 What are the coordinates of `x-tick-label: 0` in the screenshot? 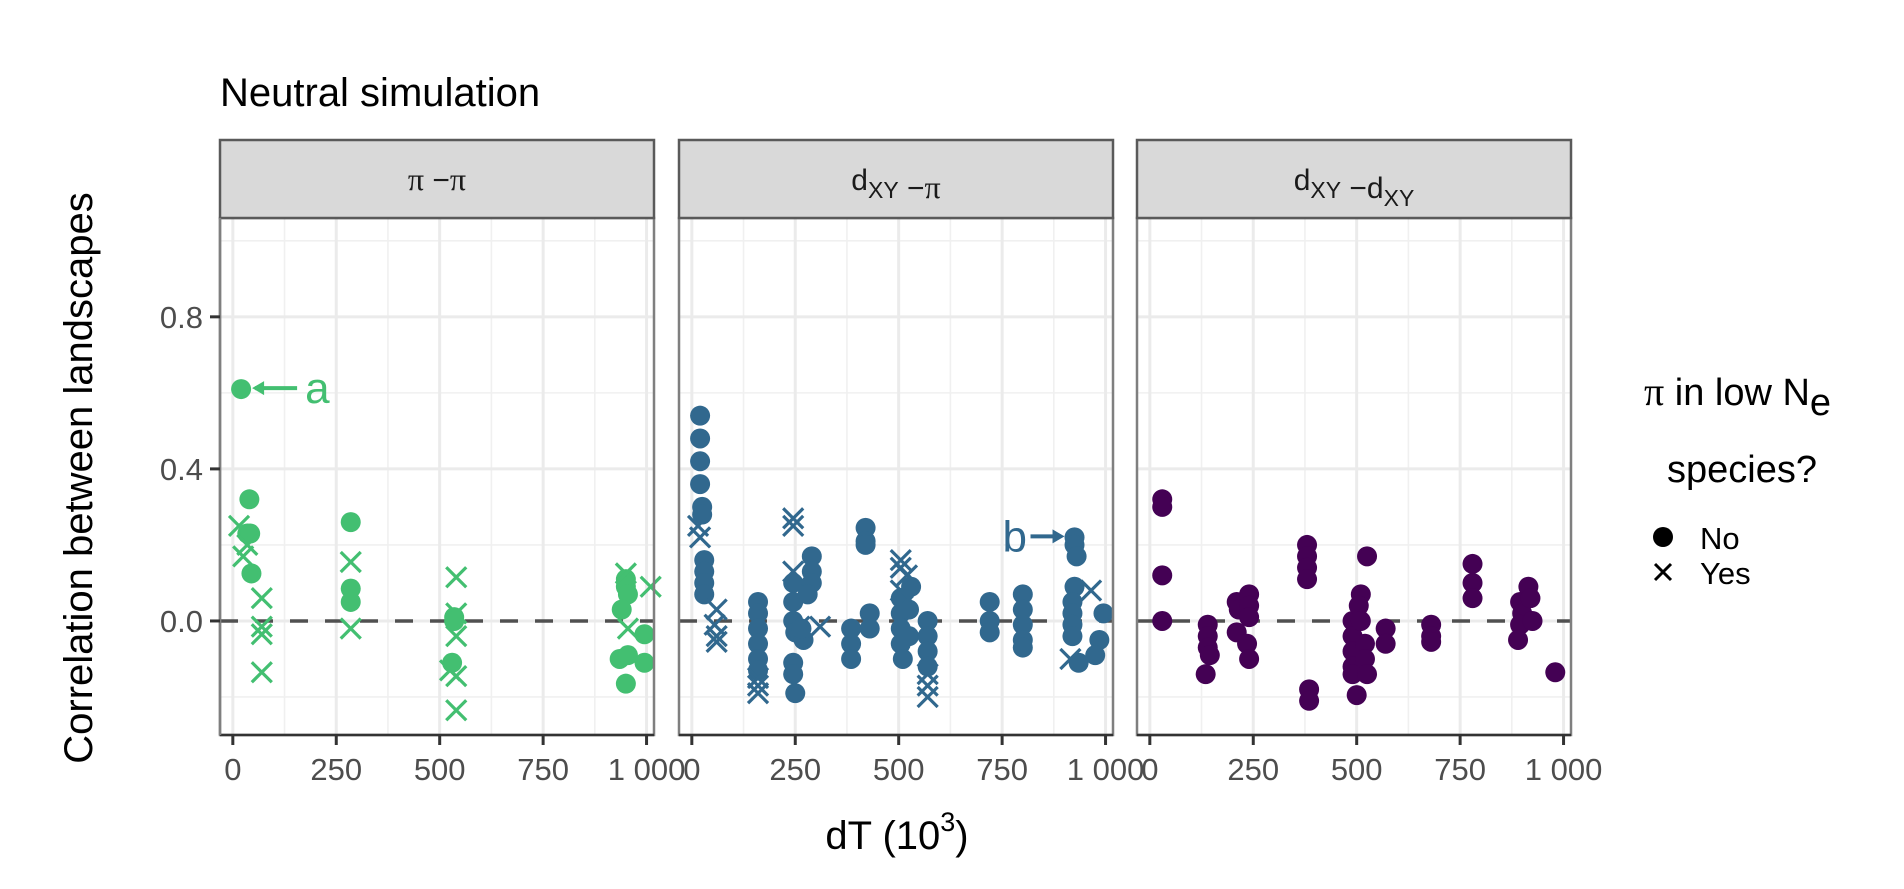 It's located at (232, 769).